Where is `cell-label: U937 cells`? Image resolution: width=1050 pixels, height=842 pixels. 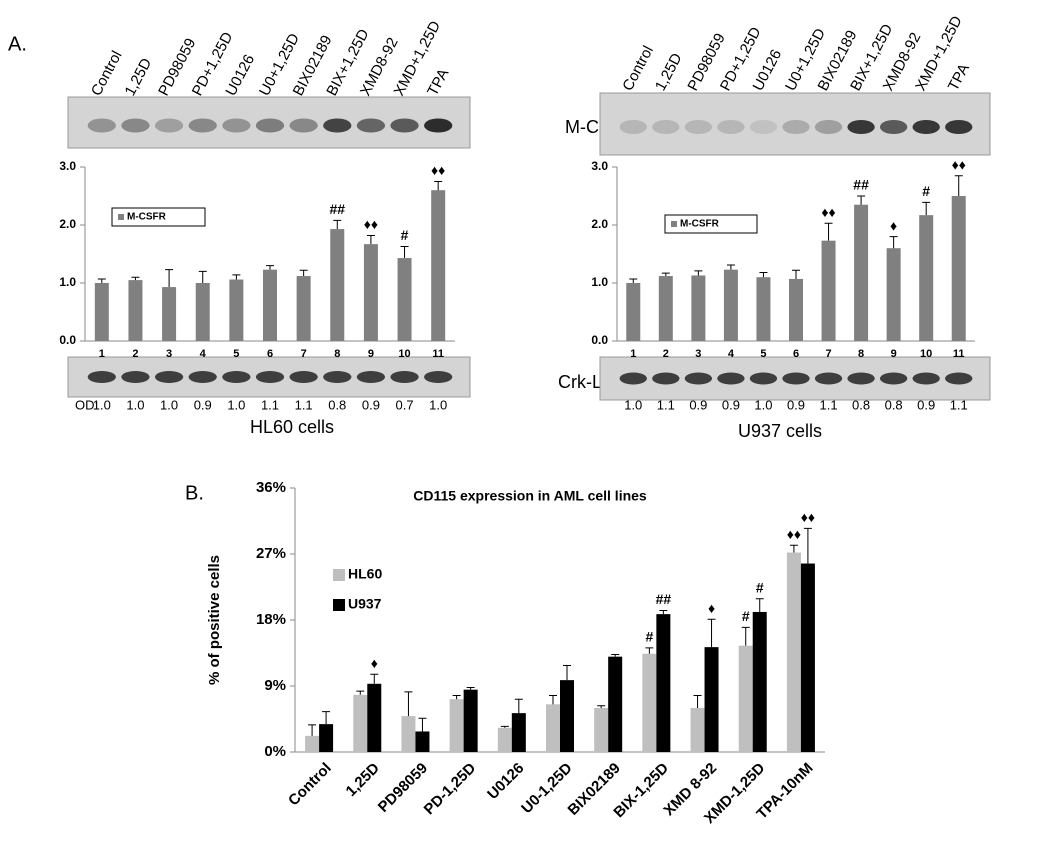
cell-label: U937 cells is located at coordinates (780, 431).